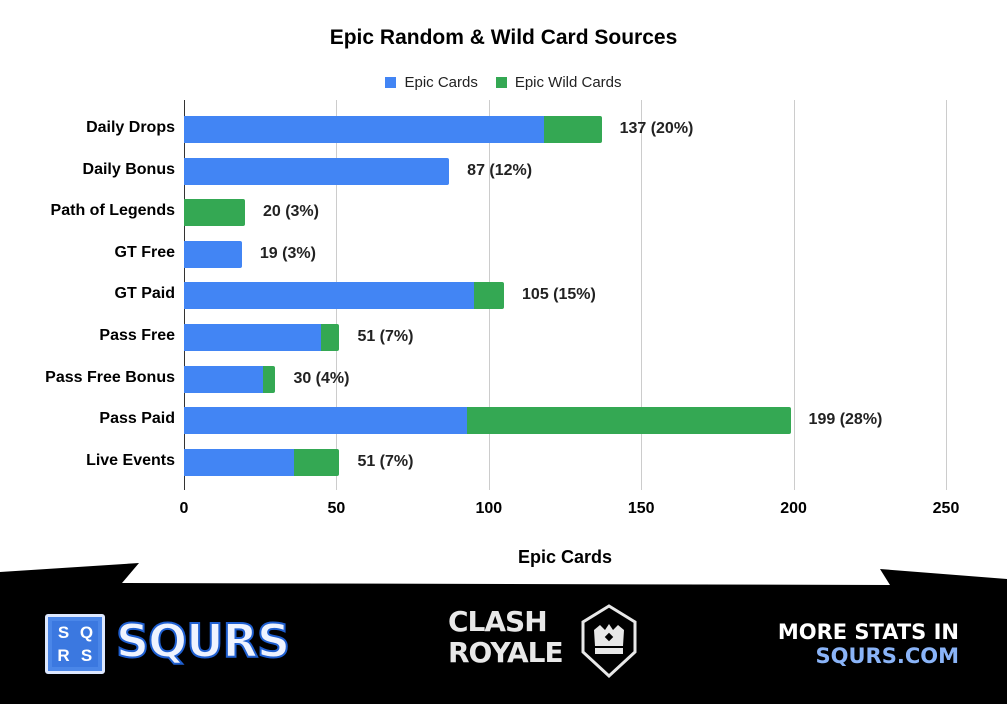  What do you see at coordinates (110, 377) in the screenshot?
I see `category-label: Pass Free Bonus` at bounding box center [110, 377].